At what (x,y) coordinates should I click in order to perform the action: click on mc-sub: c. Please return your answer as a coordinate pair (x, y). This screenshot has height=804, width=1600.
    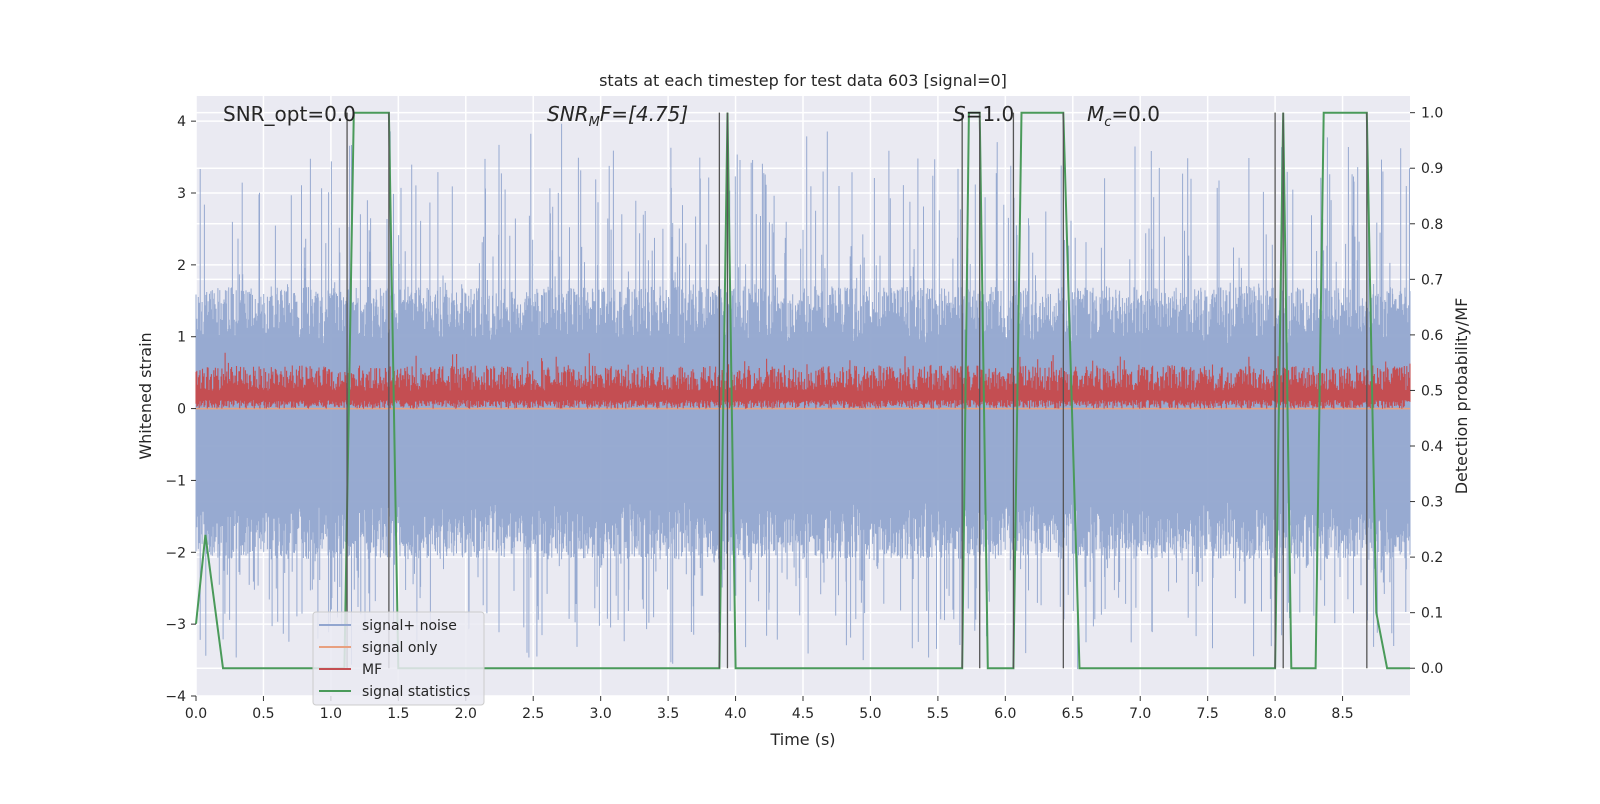
    Looking at the image, I should click on (1107, 122).